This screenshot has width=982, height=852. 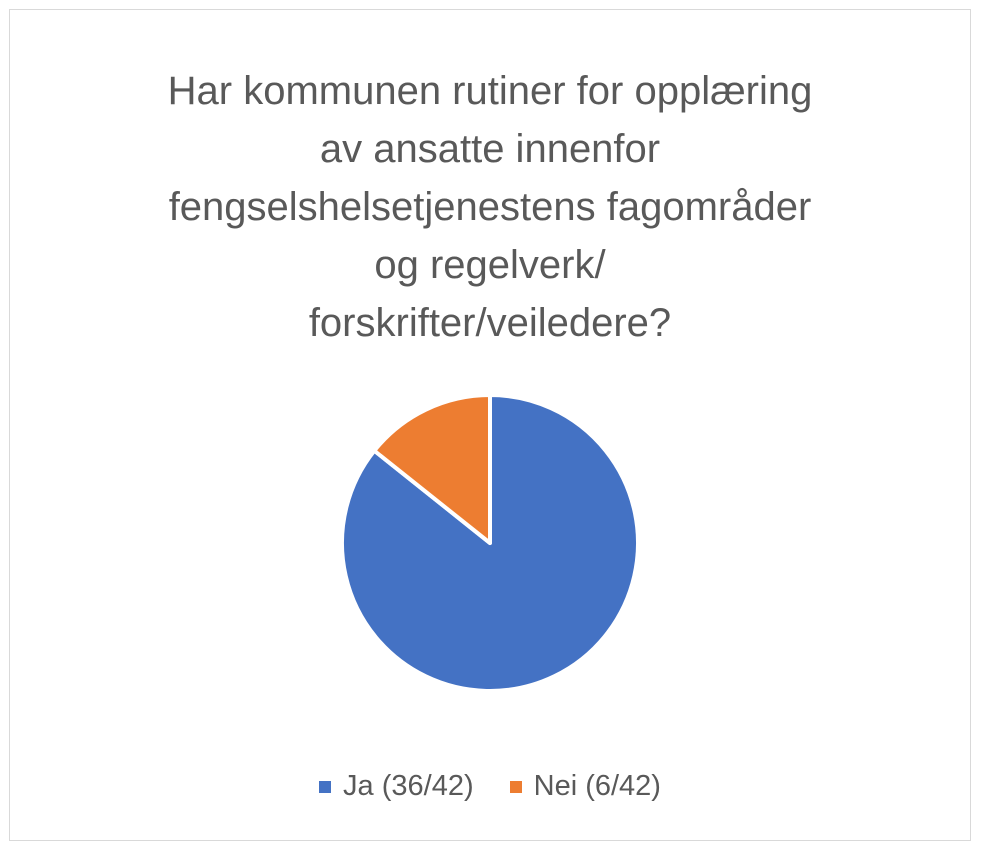 I want to click on chart-title-line: av ansatte innenfor, so click(x=490, y=149).